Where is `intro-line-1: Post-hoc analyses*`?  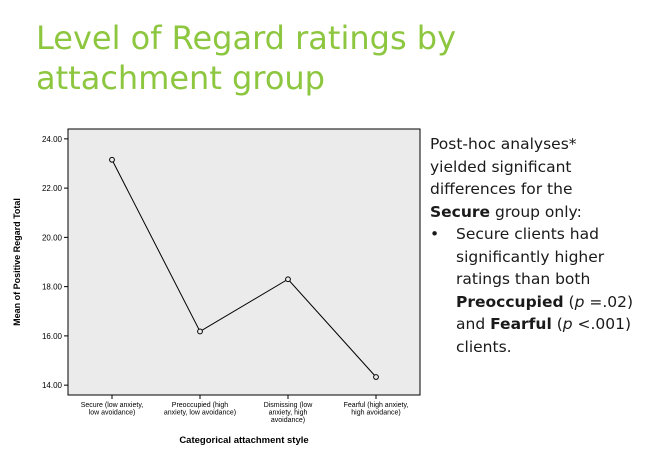
intro-line-1: Post-hoc analyses* is located at coordinates (503, 144).